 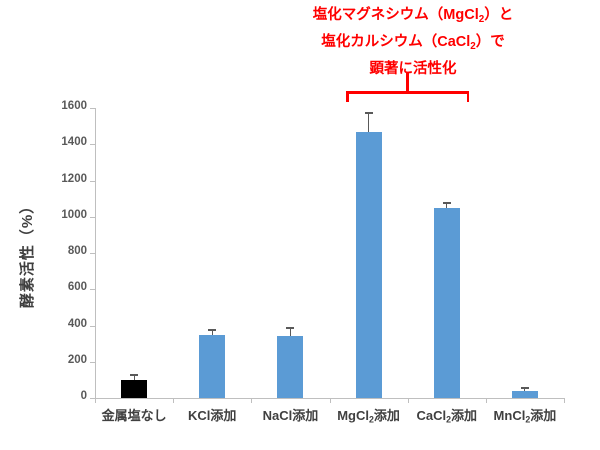 What do you see at coordinates (446, 302) in the screenshot?
I see `bar-cacl2-added` at bounding box center [446, 302].